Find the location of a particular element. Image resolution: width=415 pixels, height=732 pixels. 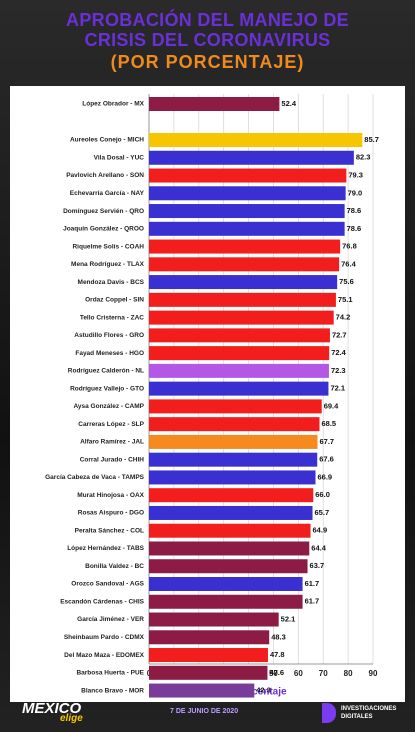

y-tick-label: Aureoles Conejo - MICH is located at coordinates (107, 140).